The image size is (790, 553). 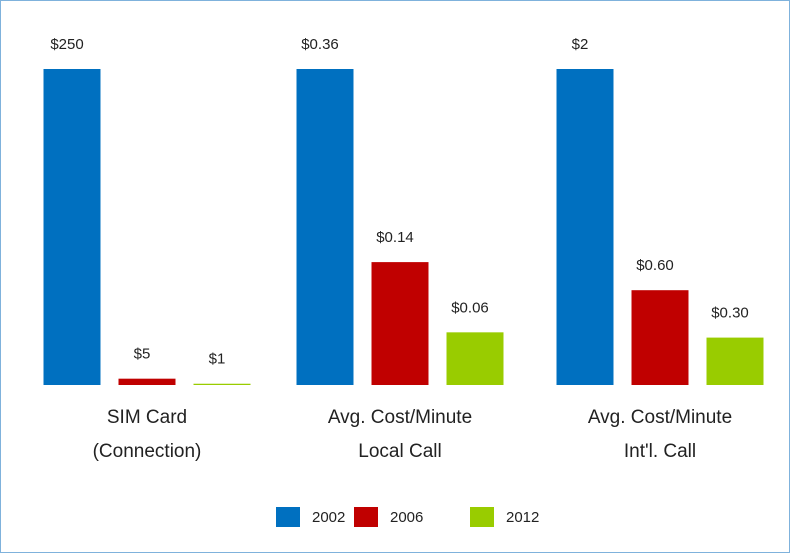 What do you see at coordinates (406, 517) in the screenshot?
I see `legend-label: 2006` at bounding box center [406, 517].